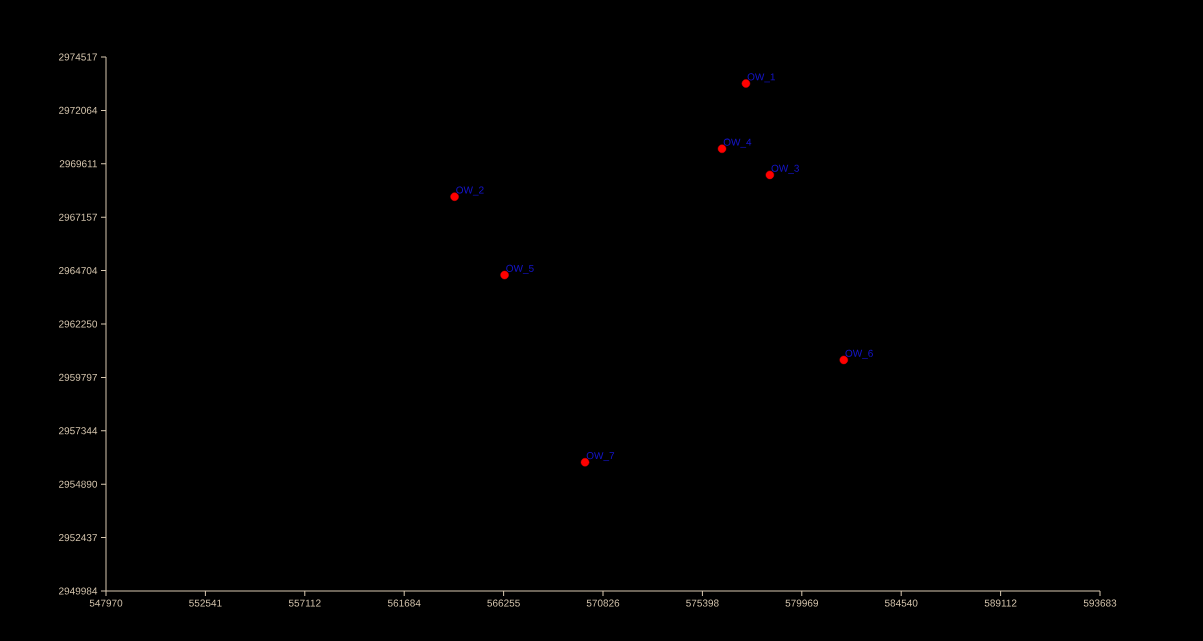 The width and height of the screenshot is (1203, 641). Describe the element at coordinates (78, 271) in the screenshot. I see `y-tick-label: 2964704` at that location.